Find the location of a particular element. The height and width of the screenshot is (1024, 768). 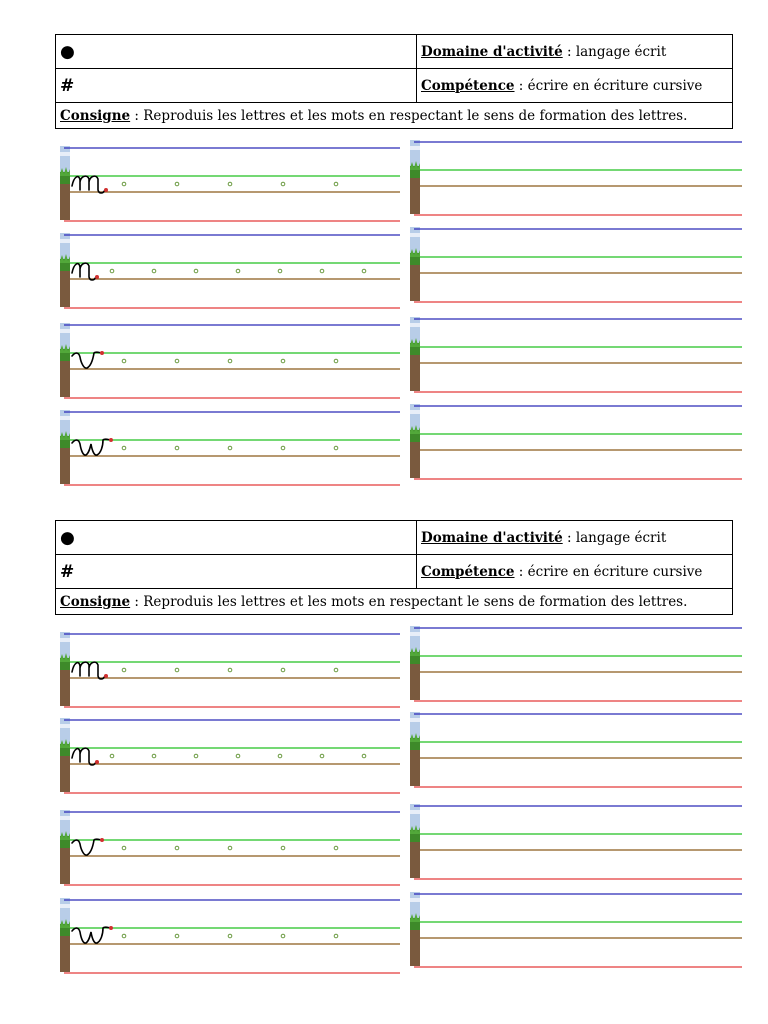

hash-cell: # is located at coordinates (236, 85).